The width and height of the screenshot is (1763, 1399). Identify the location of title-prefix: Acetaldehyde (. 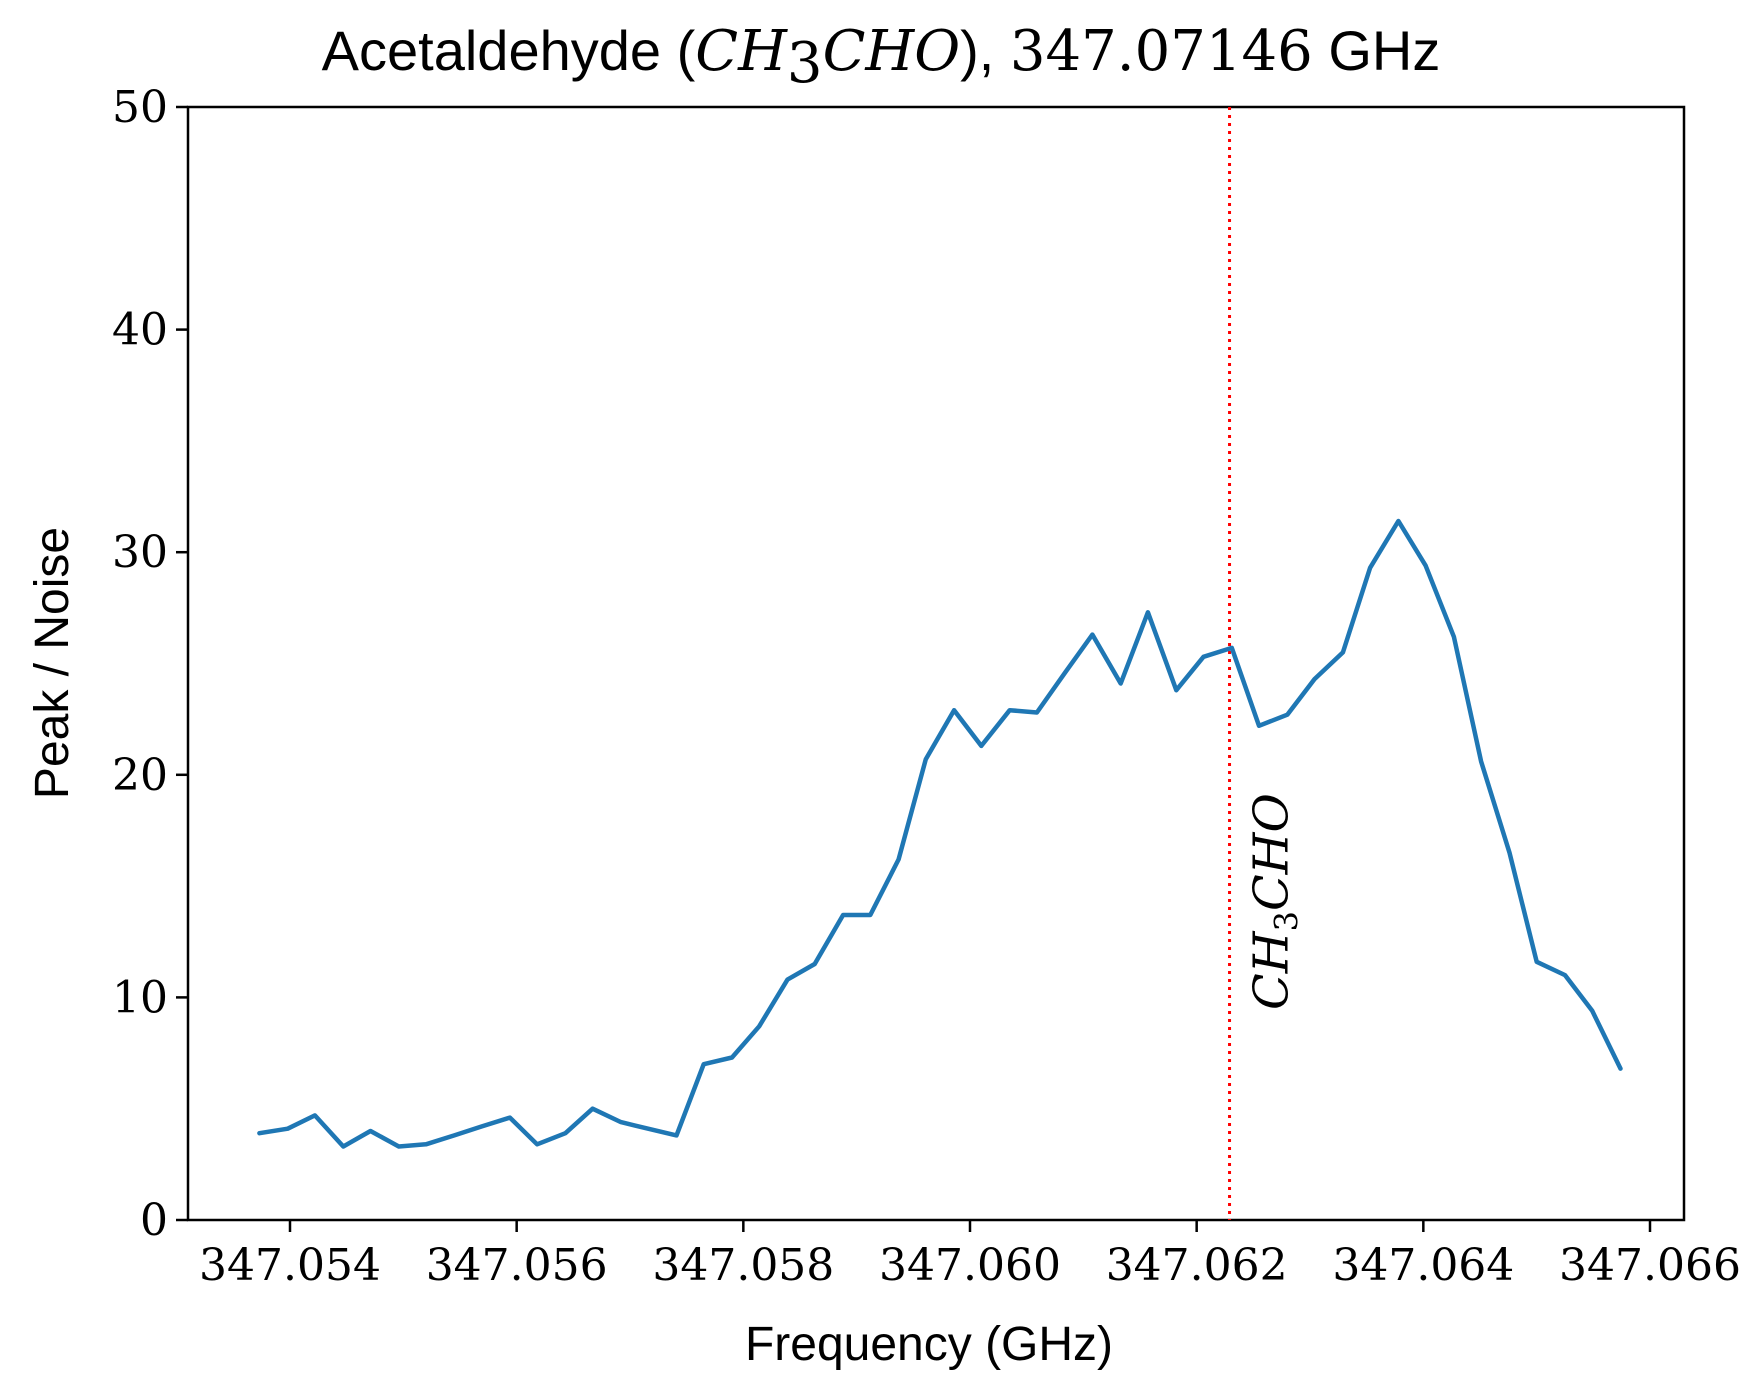
(509, 50).